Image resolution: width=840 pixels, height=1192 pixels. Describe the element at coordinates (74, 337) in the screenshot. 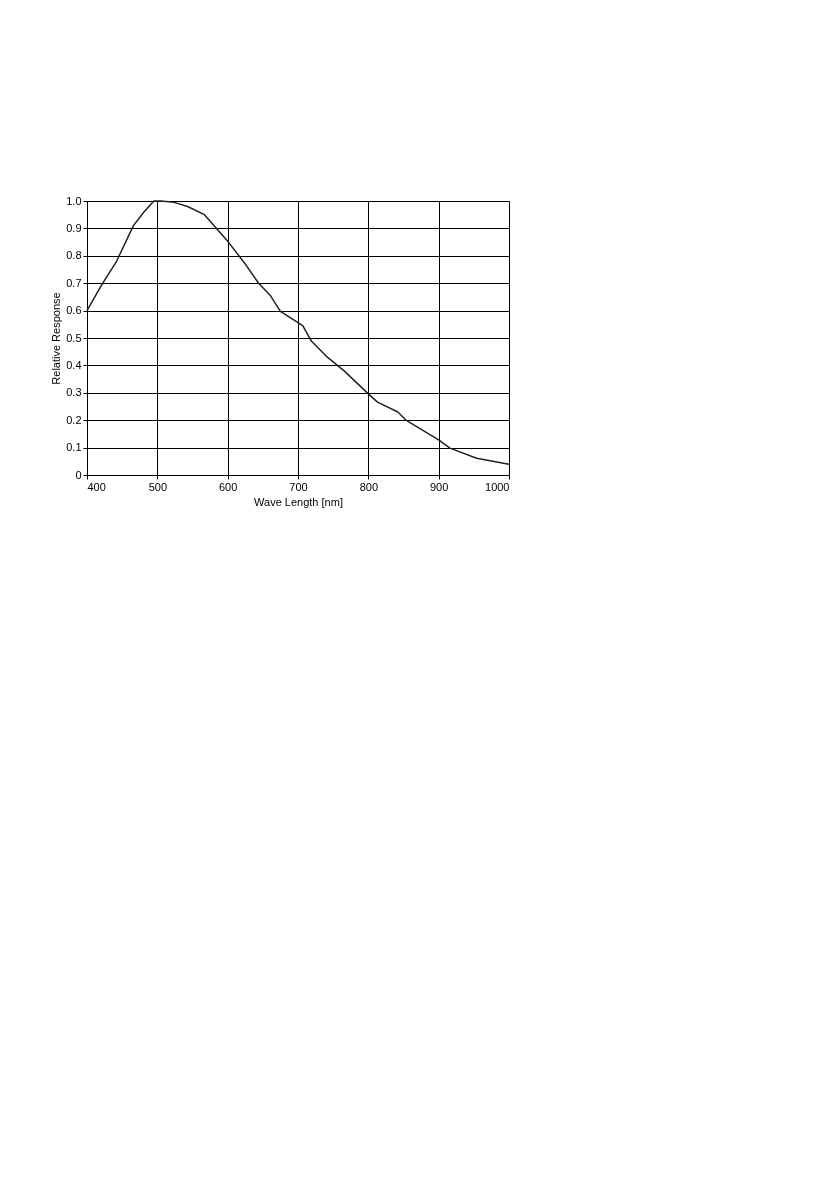

I see `y-tick-label: 0.5` at that location.